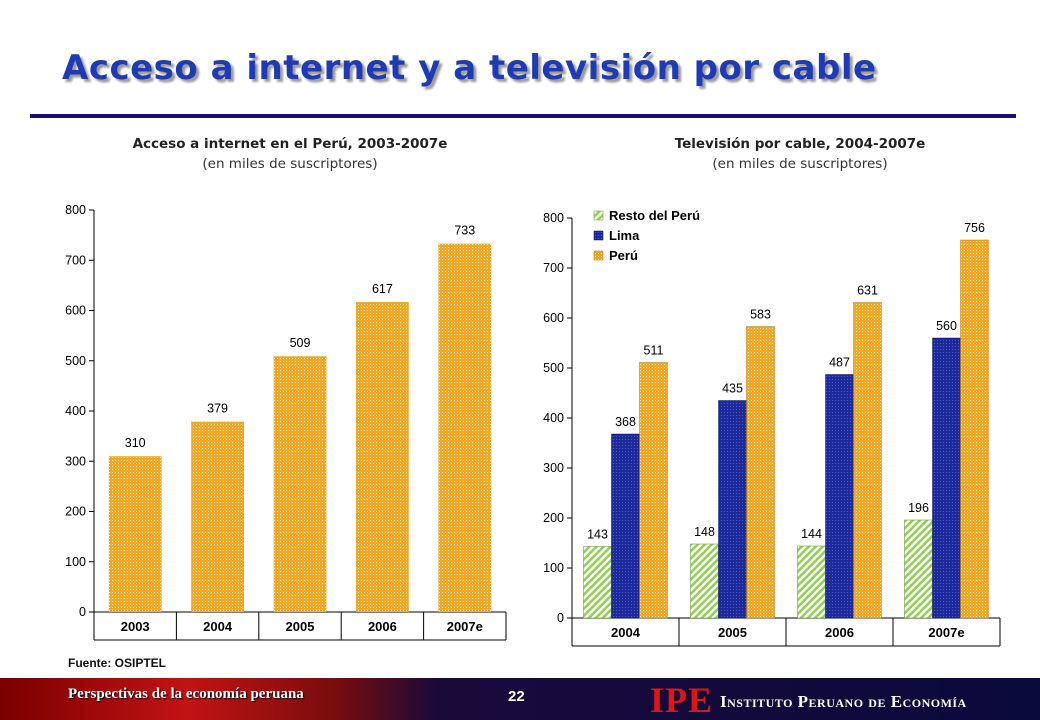 Image resolution: width=1040 pixels, height=720 pixels. Describe the element at coordinates (290, 164) in the screenshot. I see `chart1-subtitle: (en miles de suscriptores)` at that location.